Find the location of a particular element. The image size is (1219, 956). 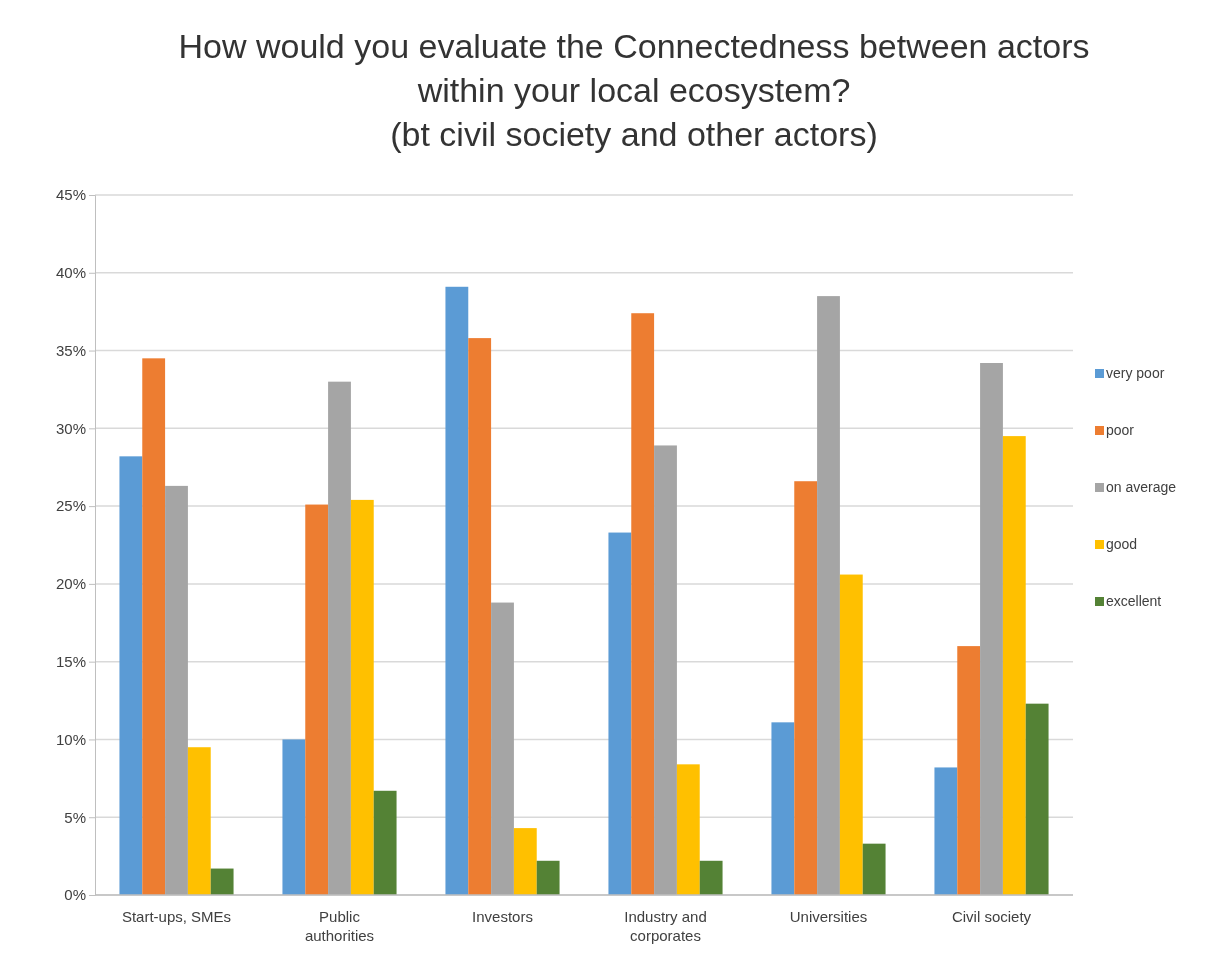

y-tick-label: 30% is located at coordinates (70, 428).